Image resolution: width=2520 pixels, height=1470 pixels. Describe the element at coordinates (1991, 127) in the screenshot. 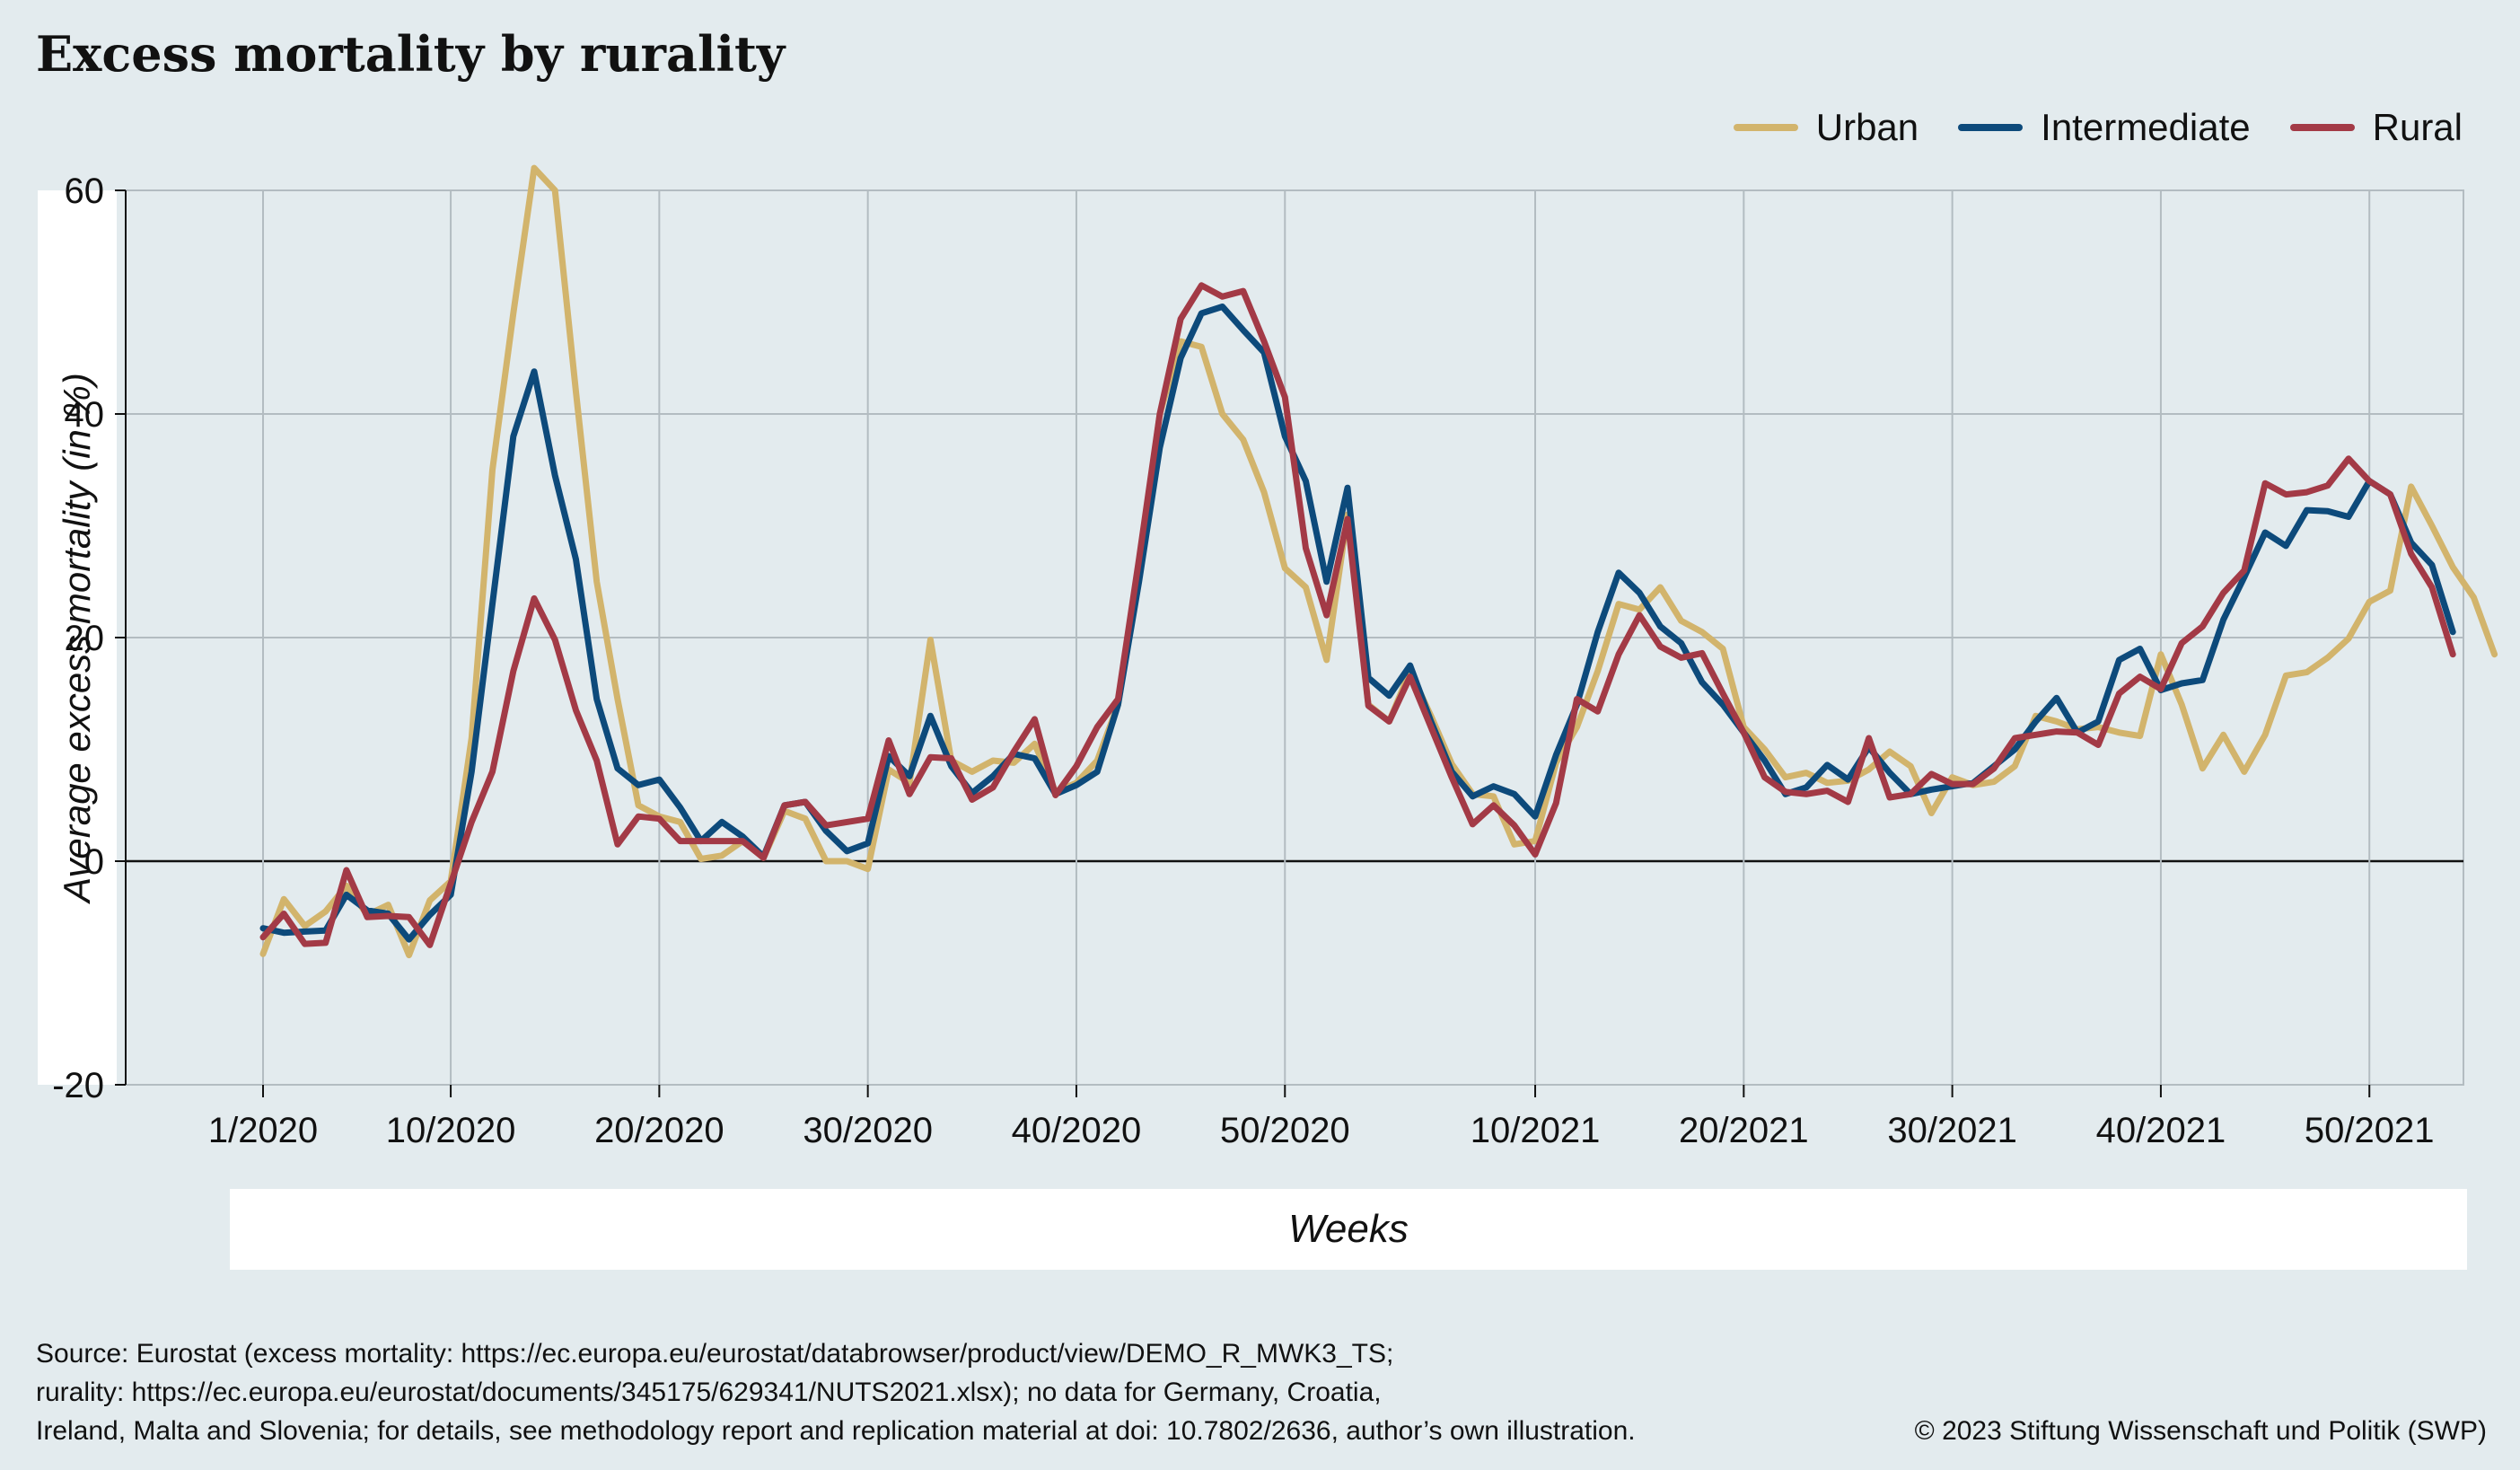

I see `legend-swatch-intermediate` at that location.